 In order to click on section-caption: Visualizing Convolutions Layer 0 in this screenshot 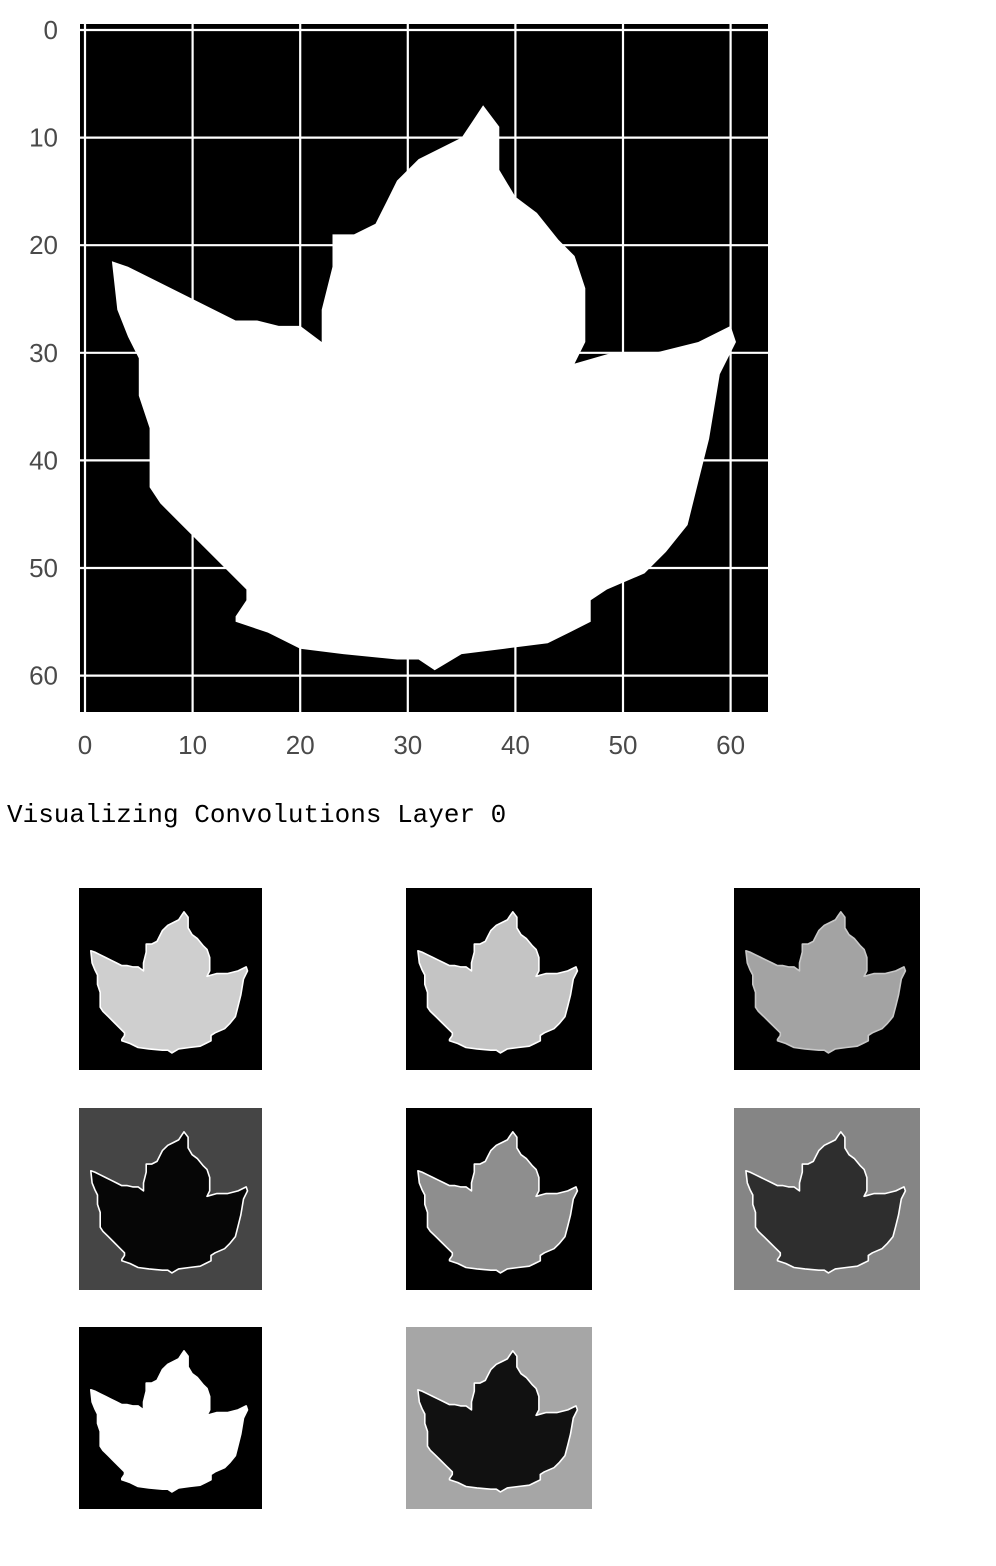, I will do `click(257, 815)`.